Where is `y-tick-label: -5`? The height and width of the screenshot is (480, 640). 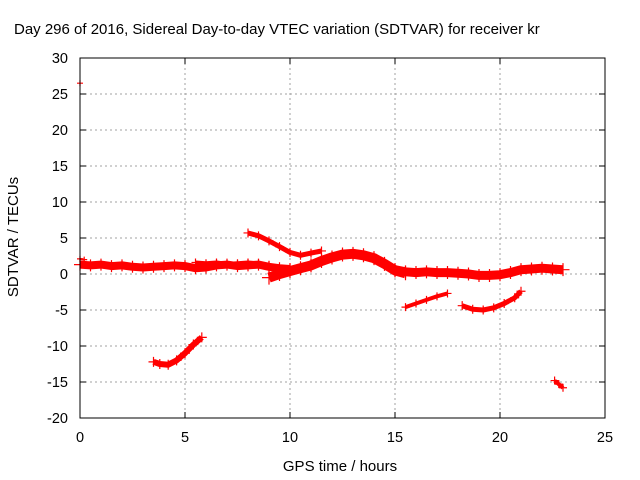 y-tick-label: -5 is located at coordinates (61, 311).